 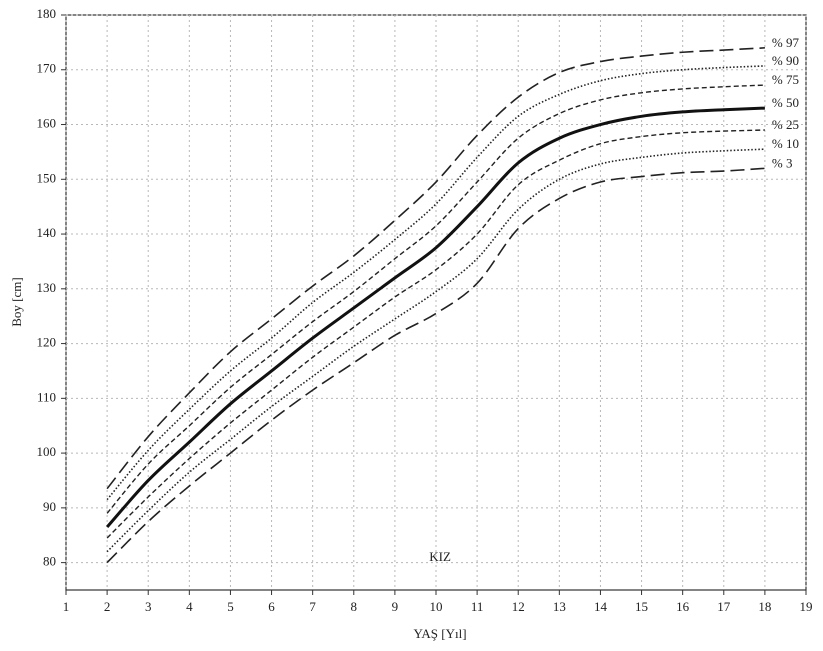 What do you see at coordinates (271, 606) in the screenshot?
I see `x-tick-label: 6` at bounding box center [271, 606].